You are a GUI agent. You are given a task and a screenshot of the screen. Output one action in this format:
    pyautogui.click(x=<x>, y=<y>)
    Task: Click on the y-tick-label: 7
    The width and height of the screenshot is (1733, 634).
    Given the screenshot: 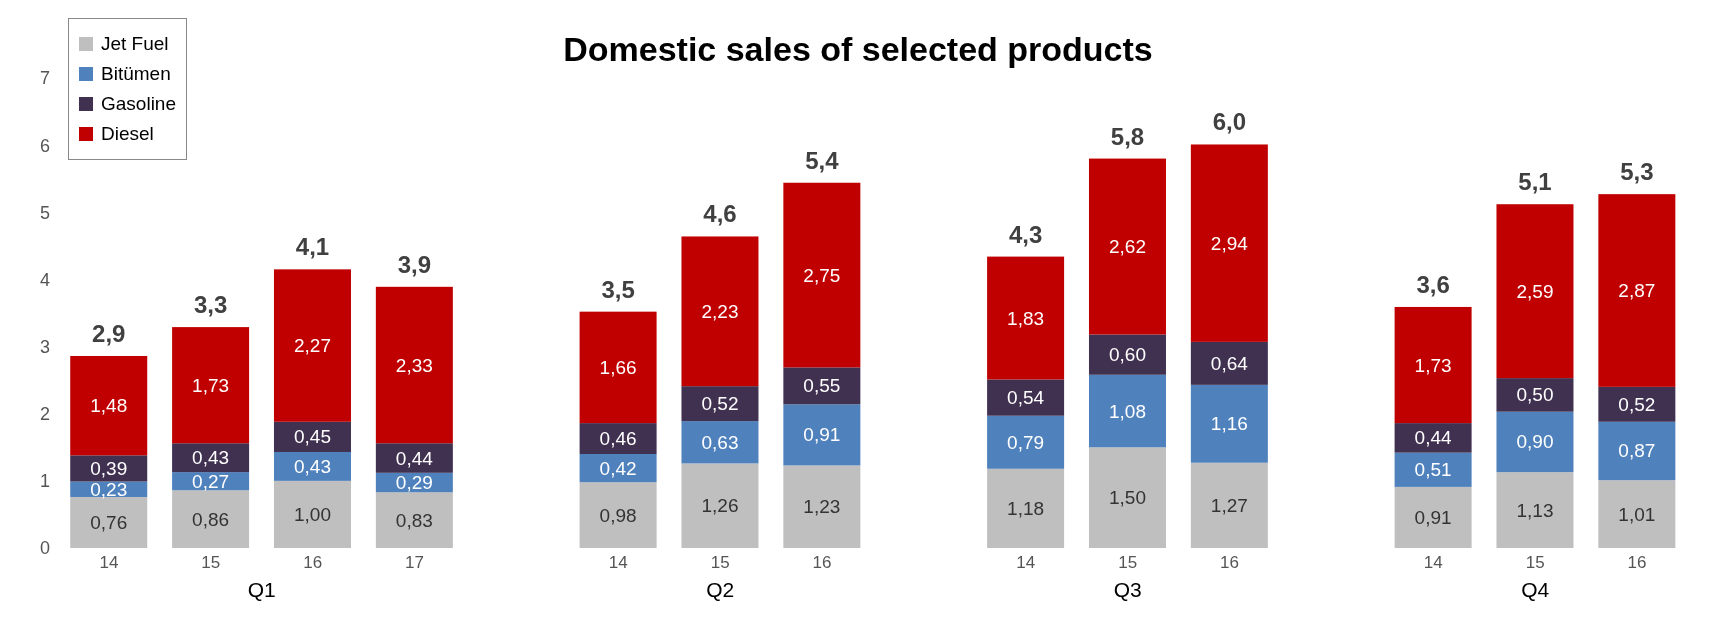 What is the action you would take?
    pyautogui.click(x=44, y=78)
    